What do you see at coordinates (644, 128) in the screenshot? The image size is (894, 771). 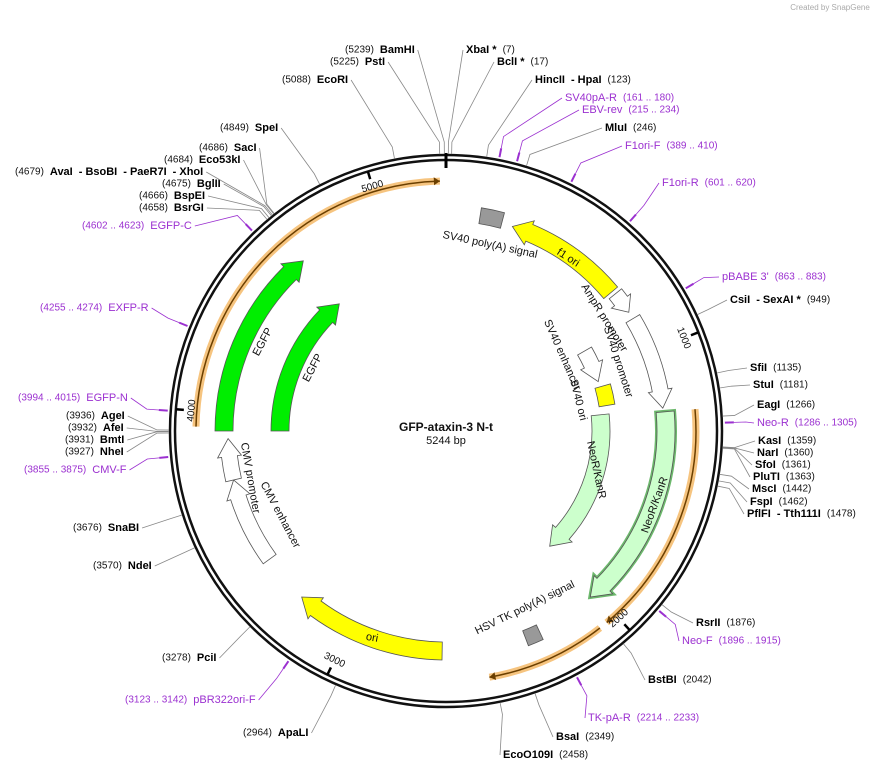 I see `label-position: (246)` at bounding box center [644, 128].